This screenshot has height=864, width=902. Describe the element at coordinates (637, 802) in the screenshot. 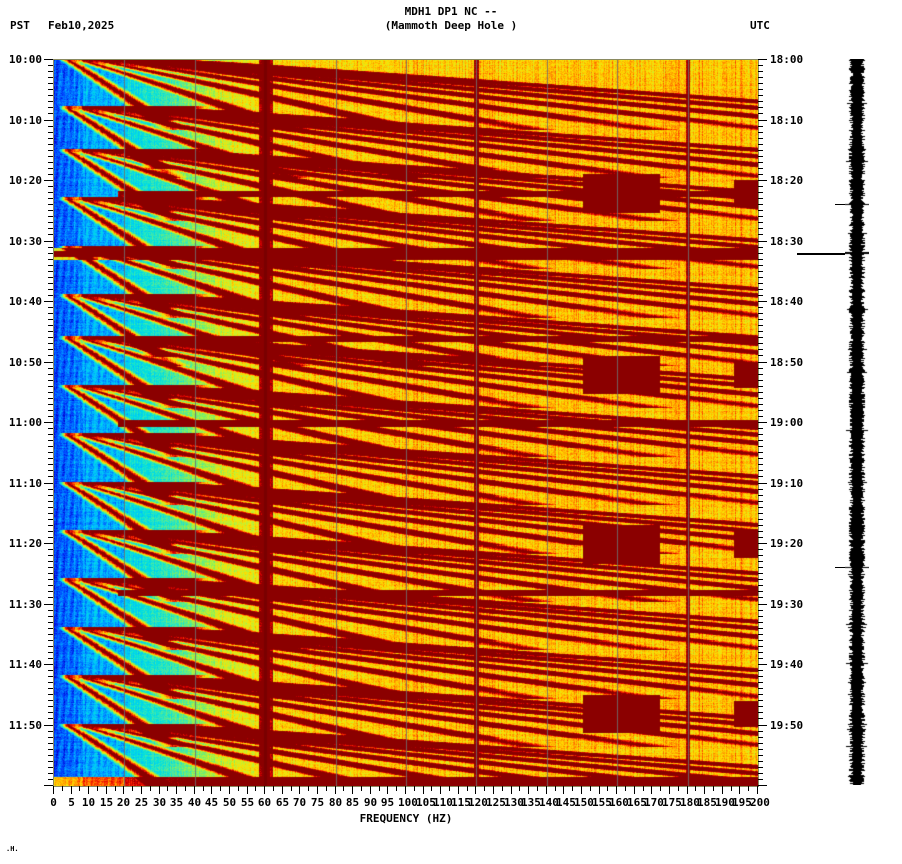

I see `frequency-label: 165` at that location.